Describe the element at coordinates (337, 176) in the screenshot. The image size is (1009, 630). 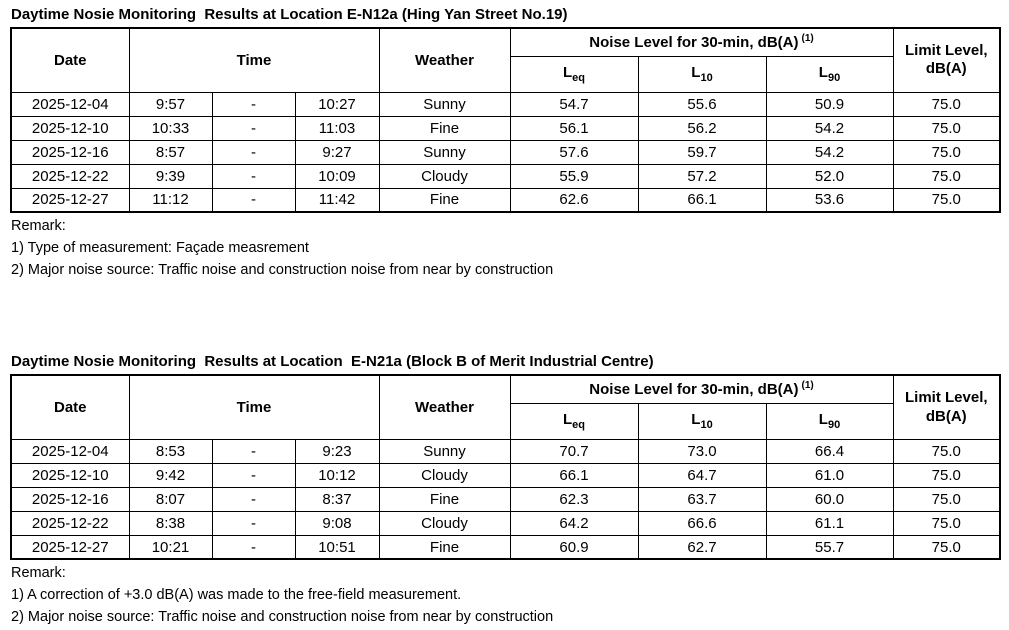
I see `cell-time-end: 10:09` at that location.